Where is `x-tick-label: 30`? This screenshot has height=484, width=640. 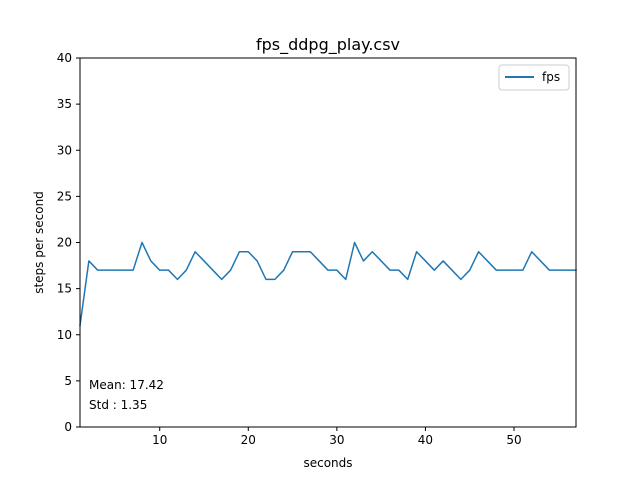 x-tick-label: 30 is located at coordinates (336, 440).